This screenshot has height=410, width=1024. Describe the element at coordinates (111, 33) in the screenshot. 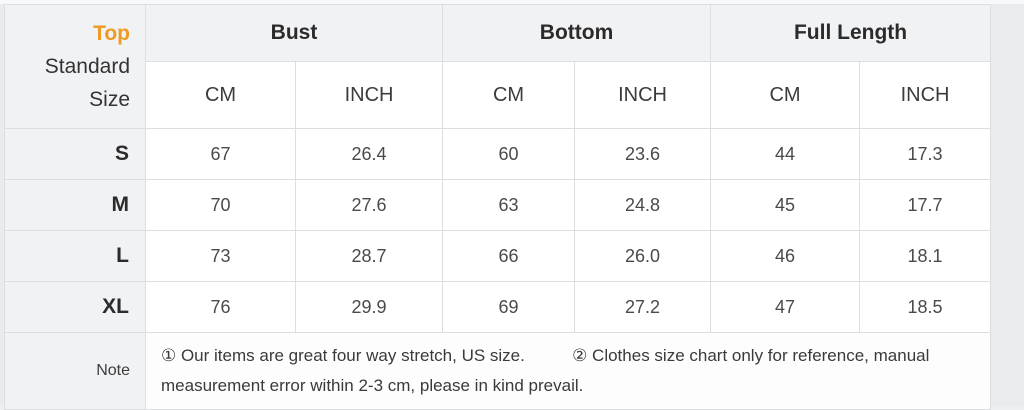

I see `product-type-label: Top` at that location.